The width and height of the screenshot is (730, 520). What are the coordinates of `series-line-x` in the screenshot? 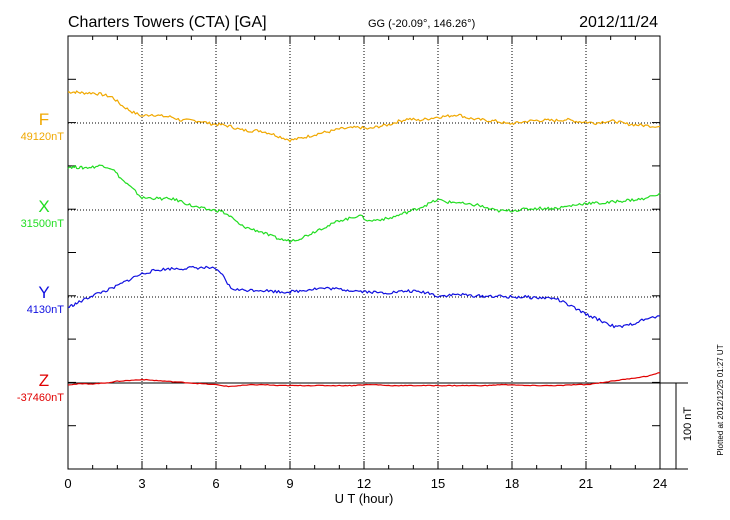 It's located at (364, 203).